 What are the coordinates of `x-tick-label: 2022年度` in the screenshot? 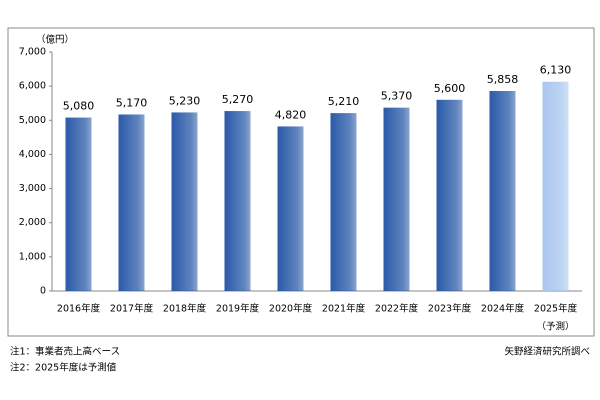 It's located at (397, 309).